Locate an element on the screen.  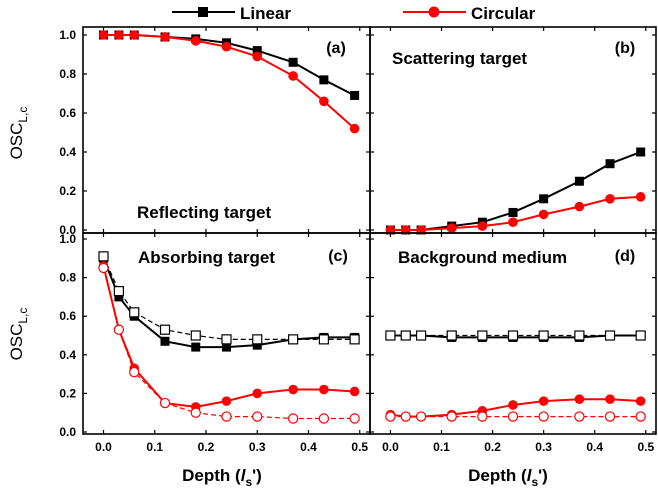
y-axis-label-top: OSCL,c is located at coordinates (18, 133).